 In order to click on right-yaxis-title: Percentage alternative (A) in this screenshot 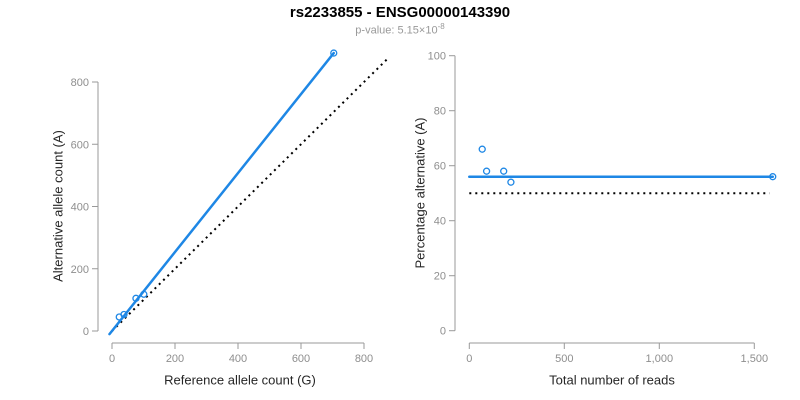, I will do `click(420, 193)`.